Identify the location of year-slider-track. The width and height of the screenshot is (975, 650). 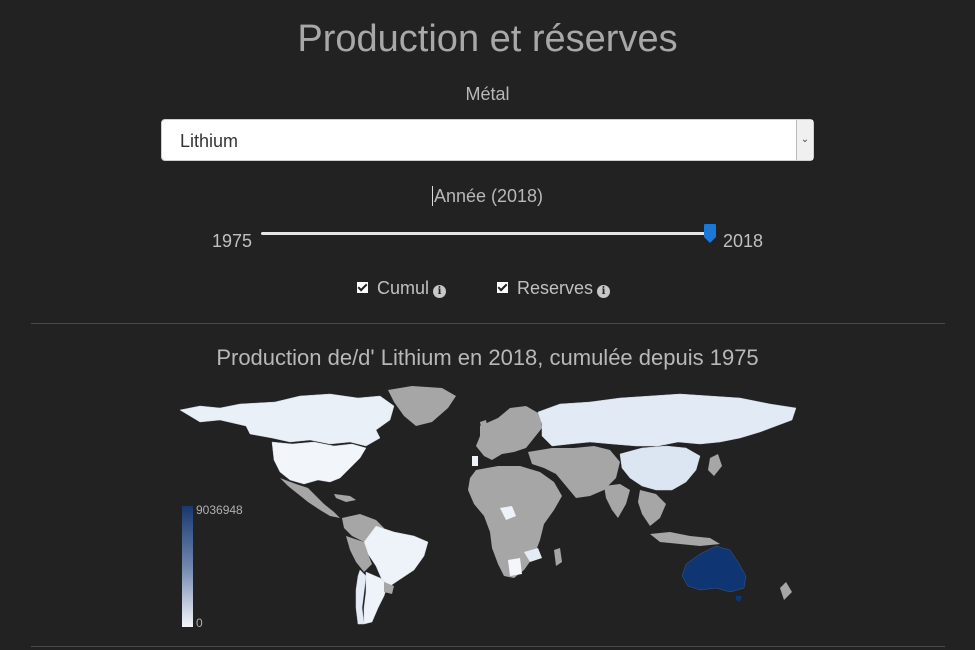
(486, 233).